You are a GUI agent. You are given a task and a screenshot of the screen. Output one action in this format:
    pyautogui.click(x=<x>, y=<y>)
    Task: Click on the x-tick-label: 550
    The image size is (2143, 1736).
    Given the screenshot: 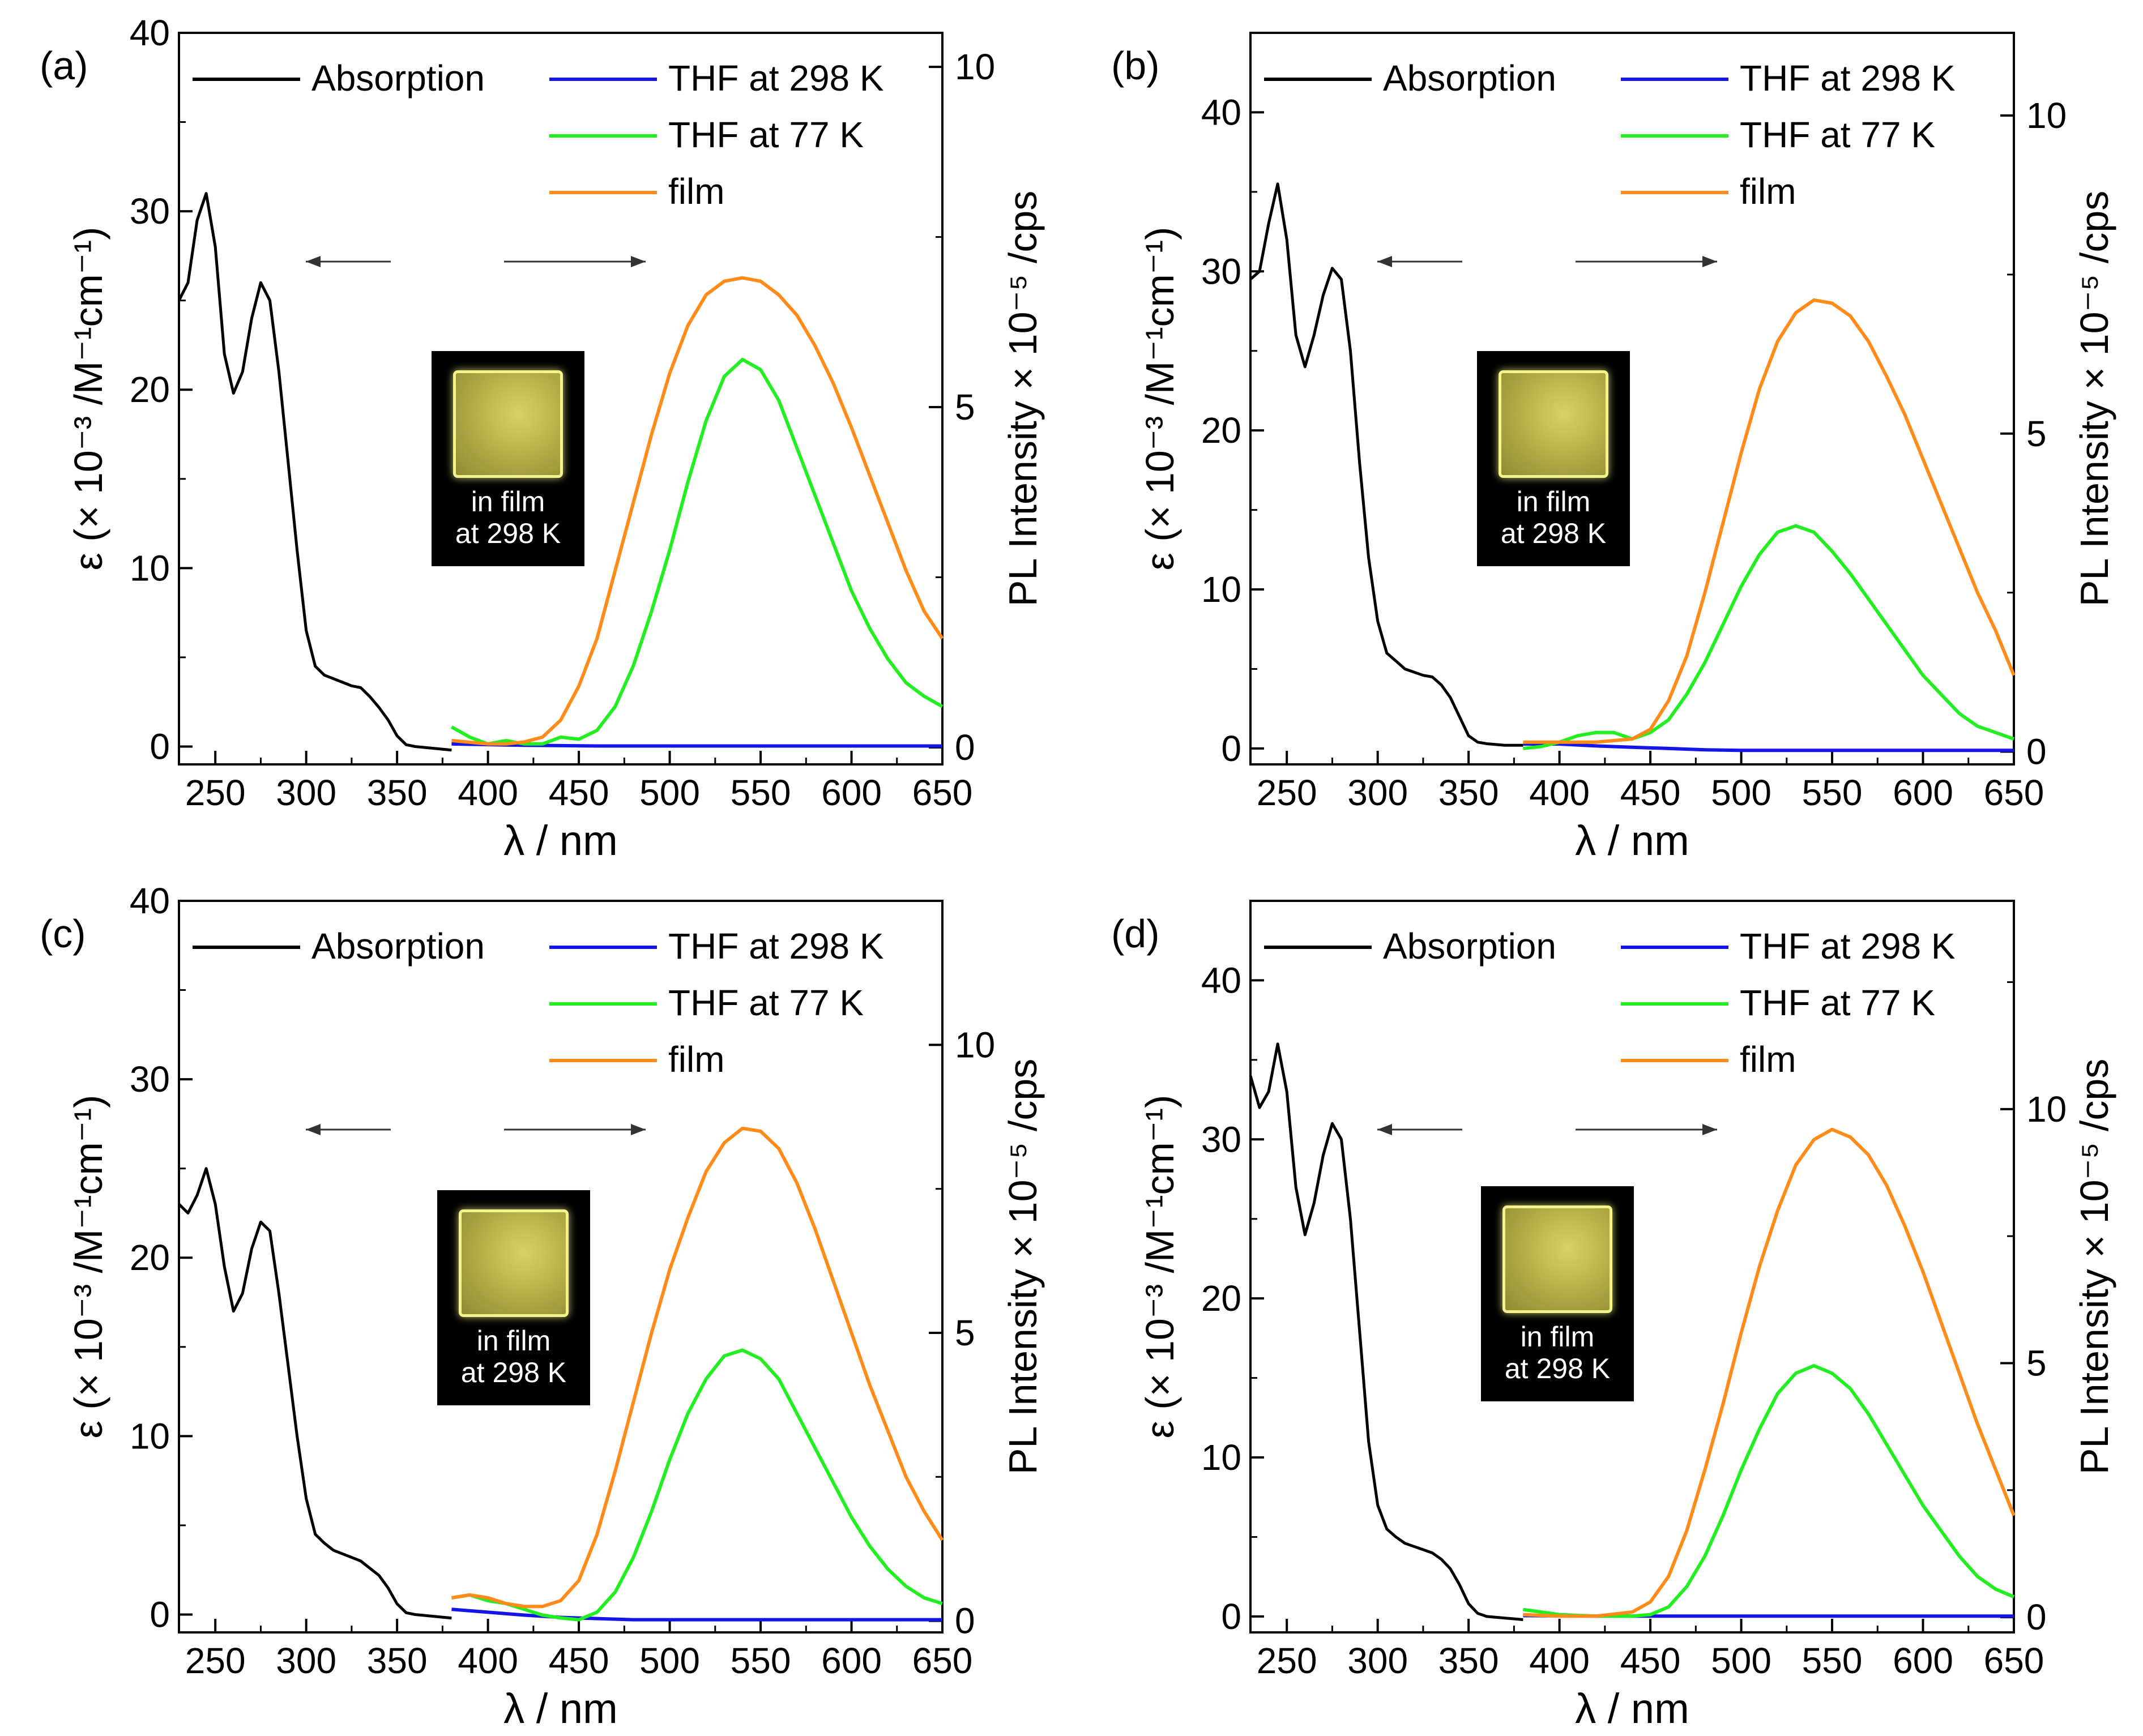 What is the action you would take?
    pyautogui.click(x=761, y=1660)
    